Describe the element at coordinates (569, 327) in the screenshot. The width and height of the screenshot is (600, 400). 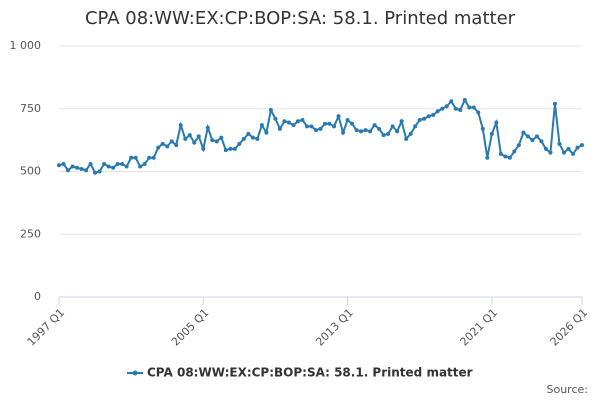
I see `x-tick-label: 2026 Q1` at that location.